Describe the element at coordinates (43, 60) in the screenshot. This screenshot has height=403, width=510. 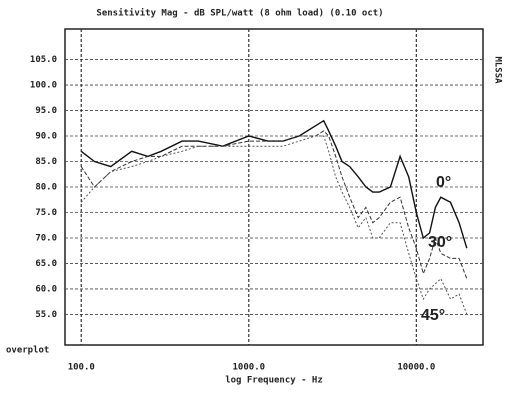
I see `y-tick-label: 105.0` at that location.